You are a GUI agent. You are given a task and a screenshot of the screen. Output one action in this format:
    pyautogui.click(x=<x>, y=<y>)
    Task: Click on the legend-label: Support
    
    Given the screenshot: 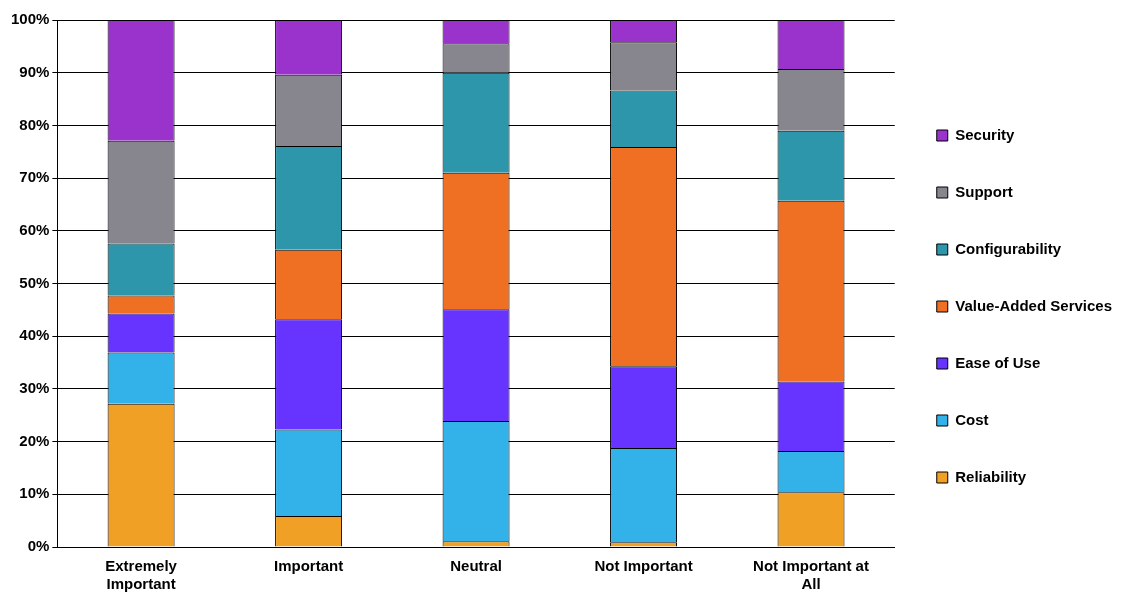 What is the action you would take?
    pyautogui.click(x=984, y=191)
    